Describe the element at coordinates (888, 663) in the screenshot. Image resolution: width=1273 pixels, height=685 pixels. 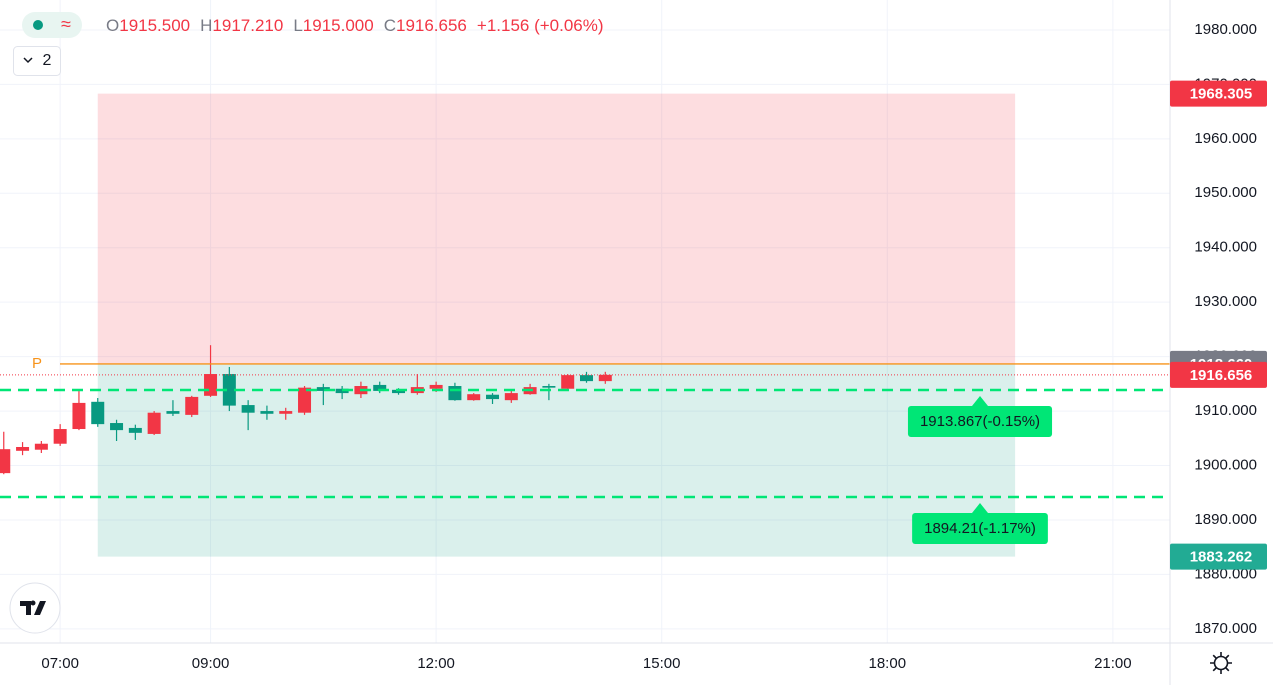
I see `x-tick-label: 18:00` at that location.